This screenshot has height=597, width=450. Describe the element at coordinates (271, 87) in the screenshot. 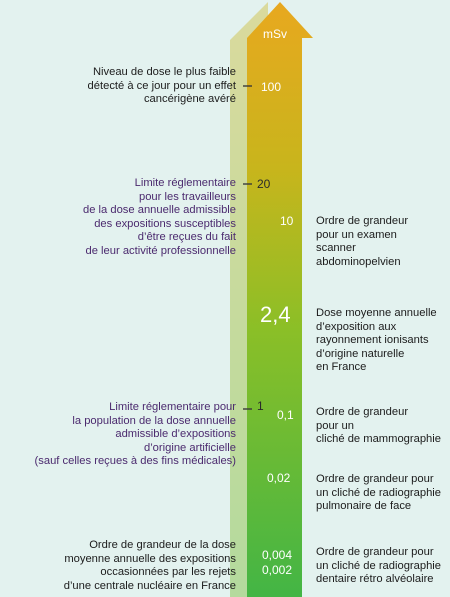

I see `value-100: 100` at that location.